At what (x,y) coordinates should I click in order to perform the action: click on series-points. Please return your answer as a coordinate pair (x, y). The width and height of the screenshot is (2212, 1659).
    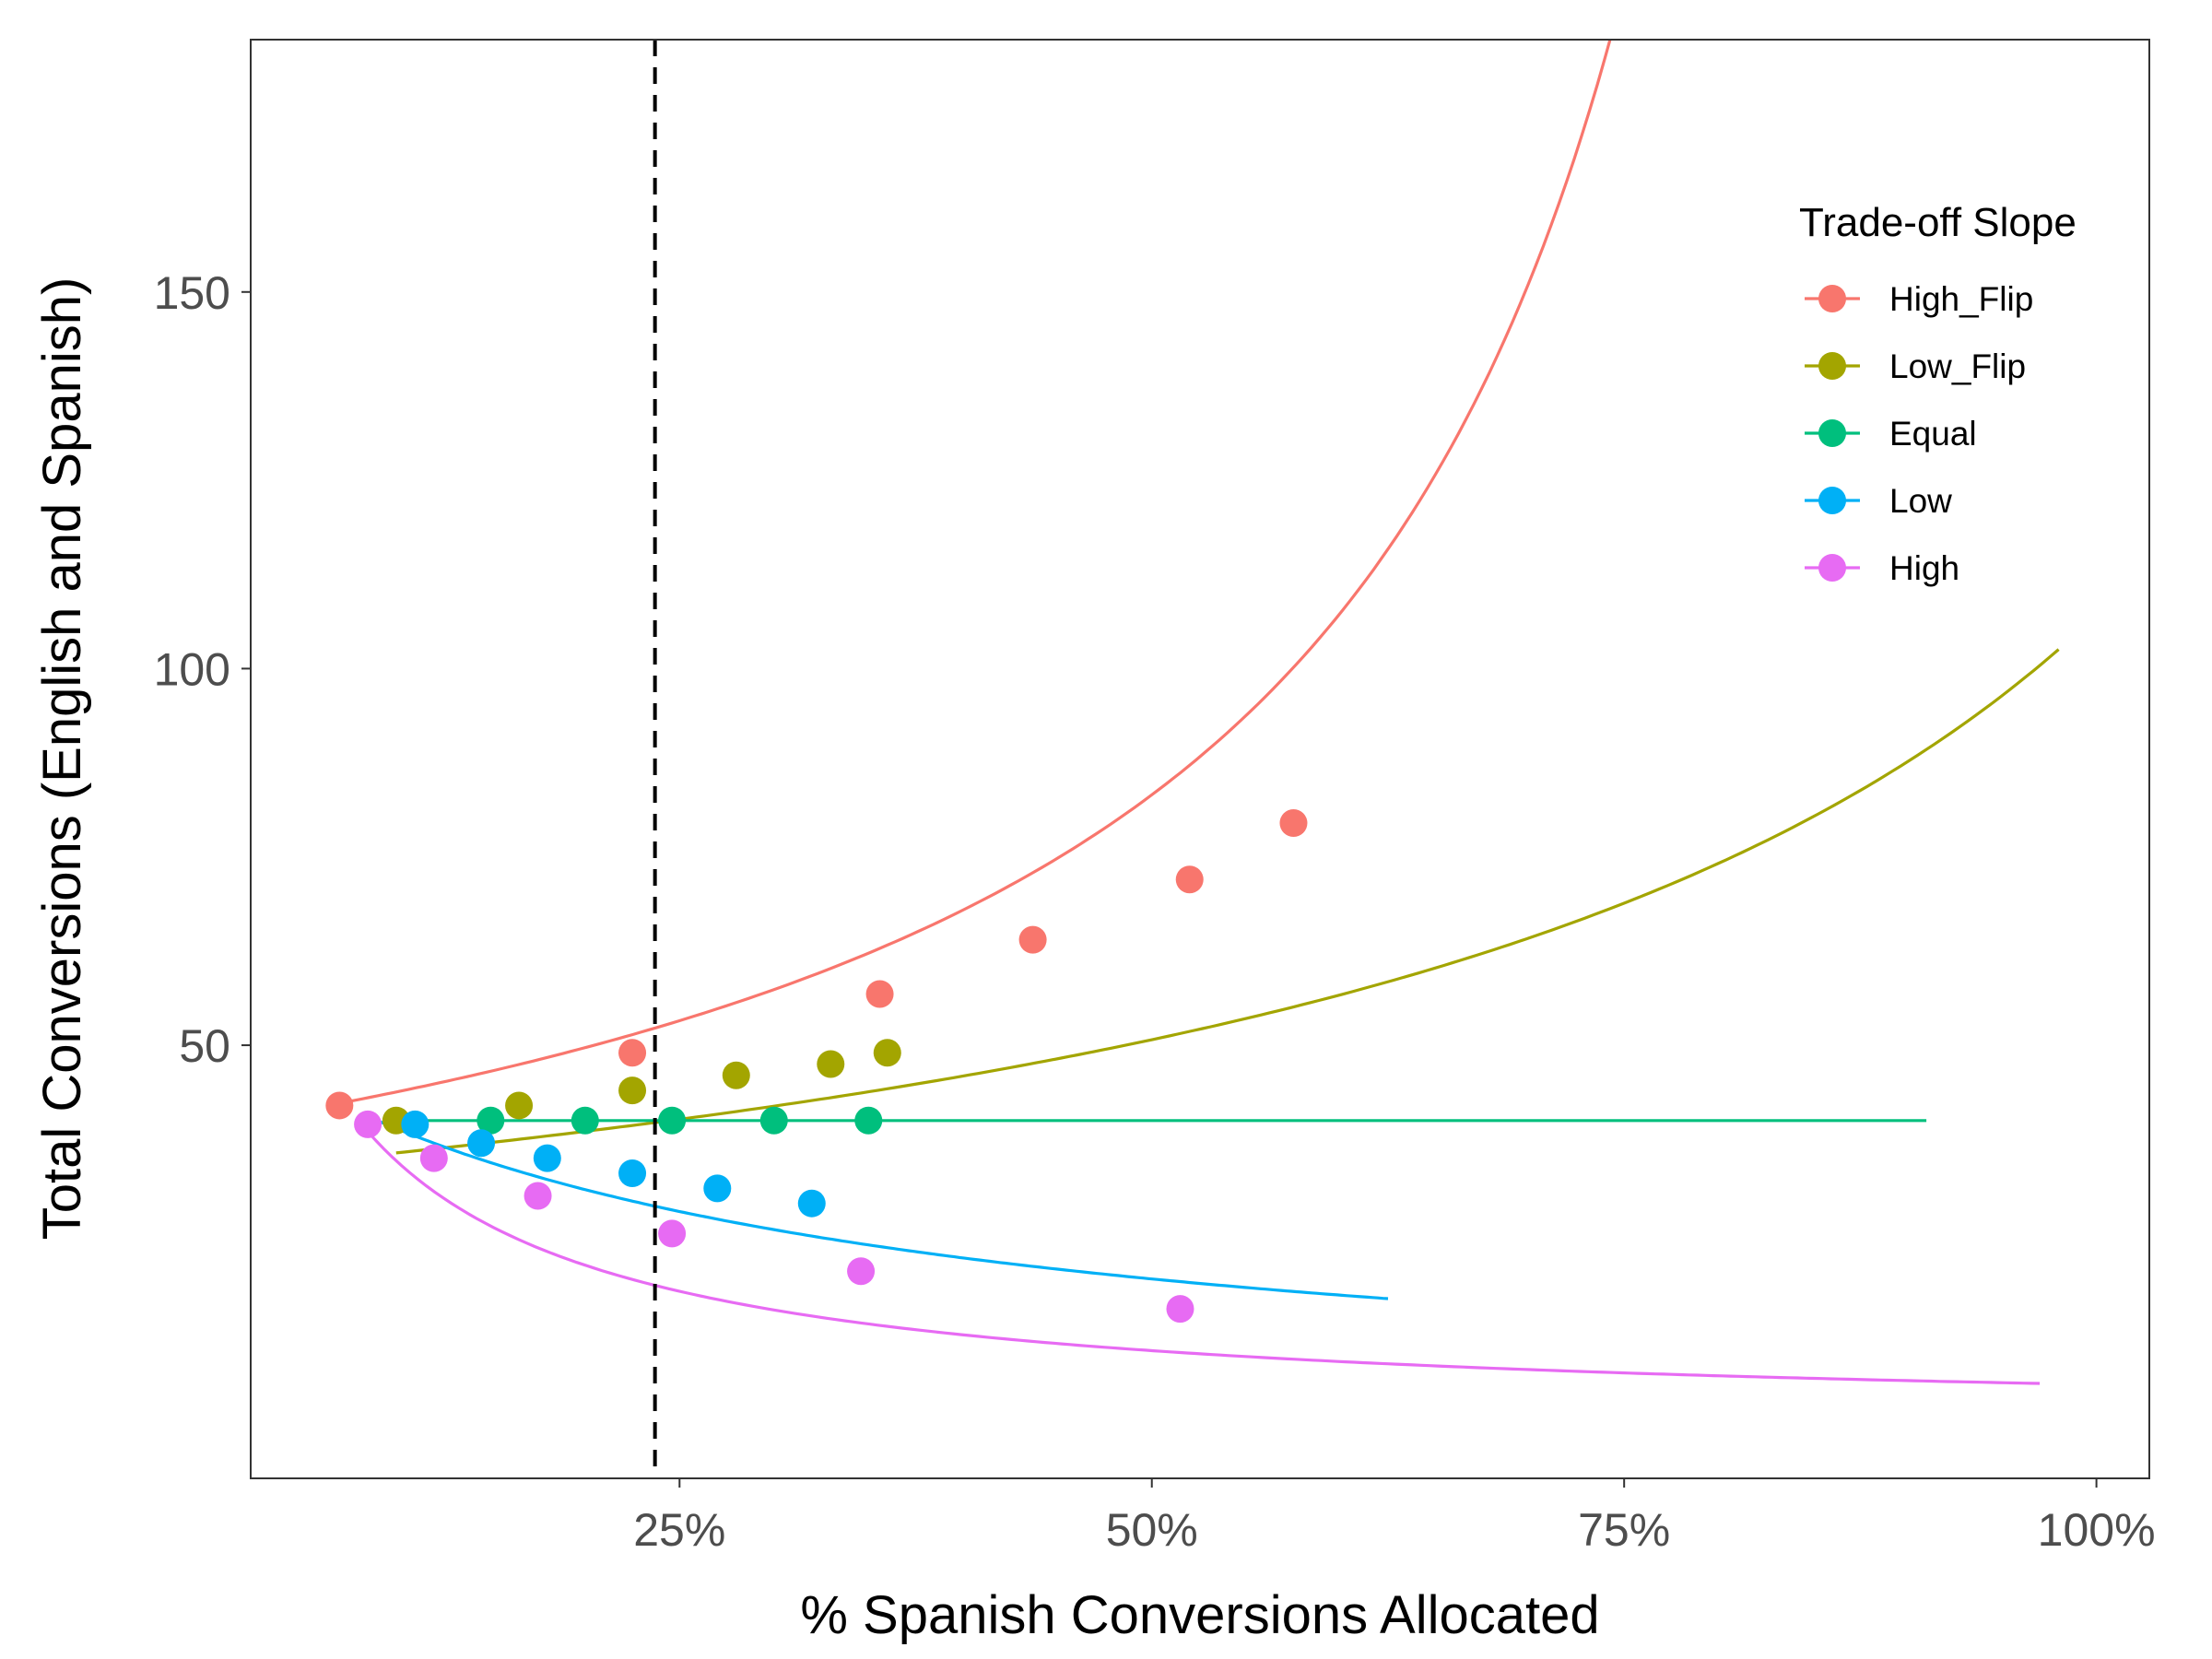
    Looking at the image, I should click on (816, 1066).